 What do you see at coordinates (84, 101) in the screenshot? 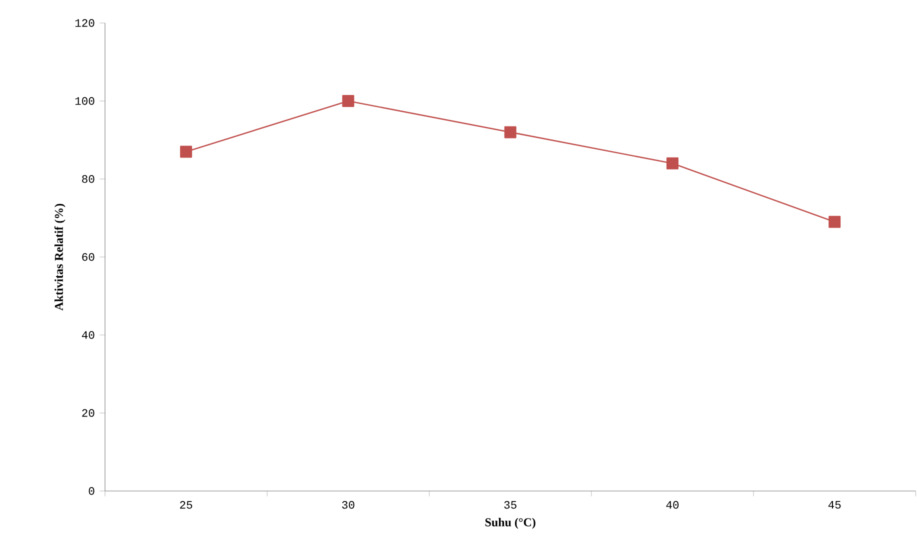
I see `y-tick-label: 100` at bounding box center [84, 101].